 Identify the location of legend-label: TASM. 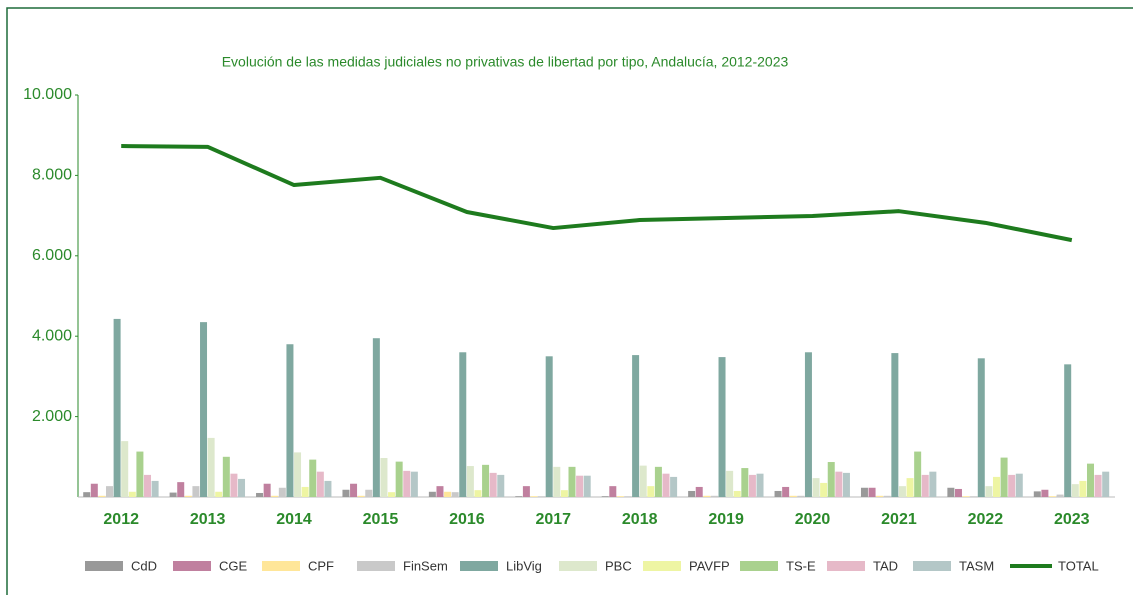
(976, 565).